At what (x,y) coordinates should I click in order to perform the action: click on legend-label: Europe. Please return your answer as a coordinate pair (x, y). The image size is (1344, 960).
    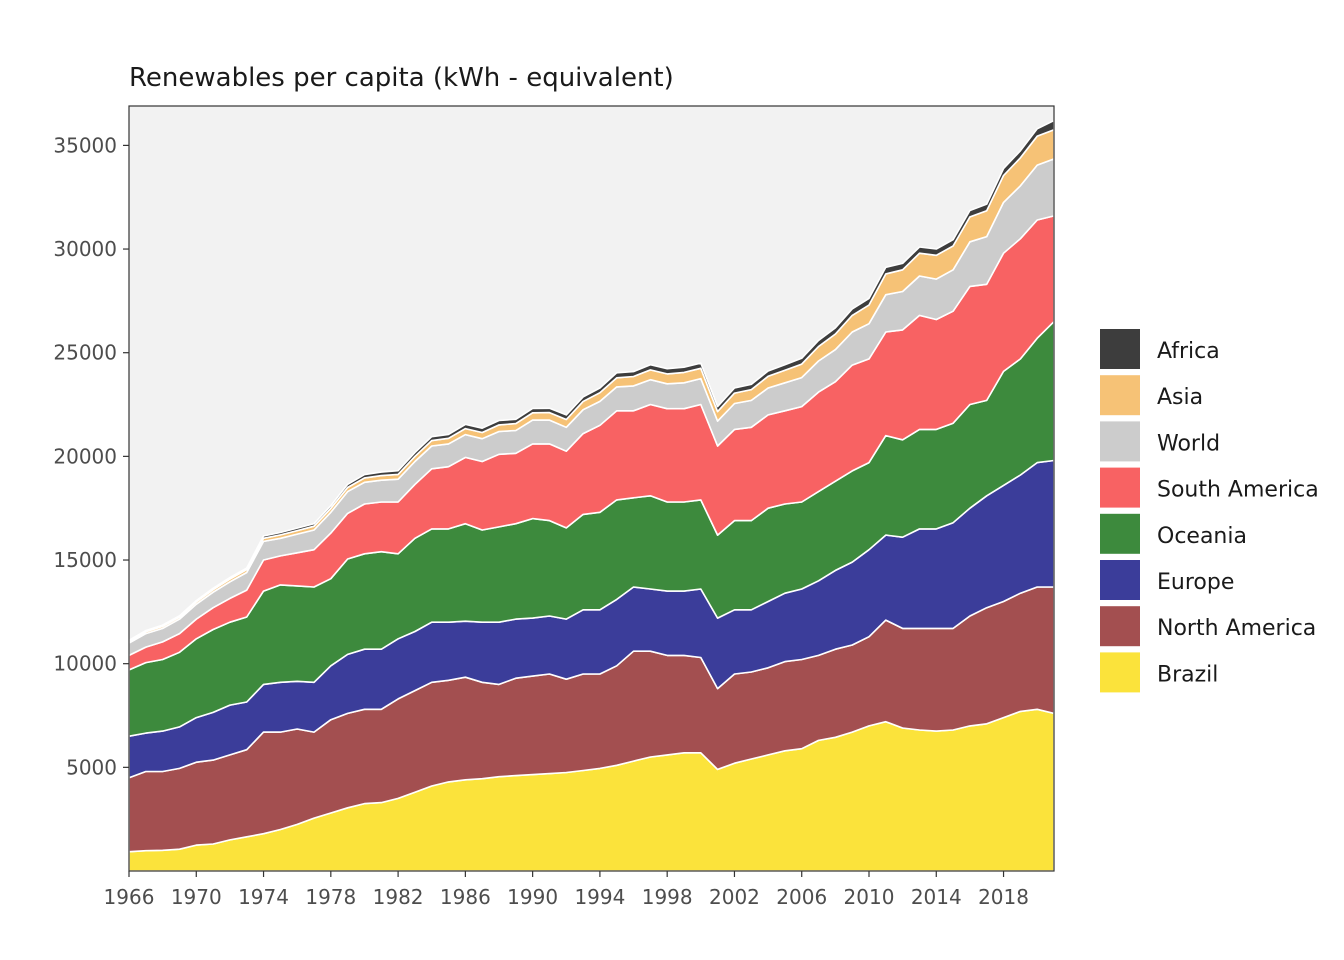
    Looking at the image, I should click on (1195, 582).